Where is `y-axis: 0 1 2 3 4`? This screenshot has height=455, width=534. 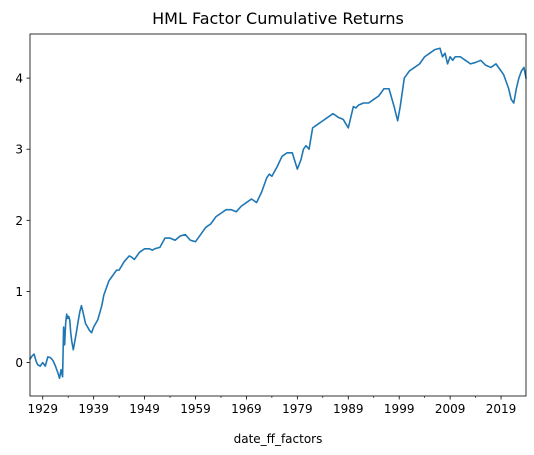 y-axis: 0 1 2 3 4 is located at coordinates (22, 221).